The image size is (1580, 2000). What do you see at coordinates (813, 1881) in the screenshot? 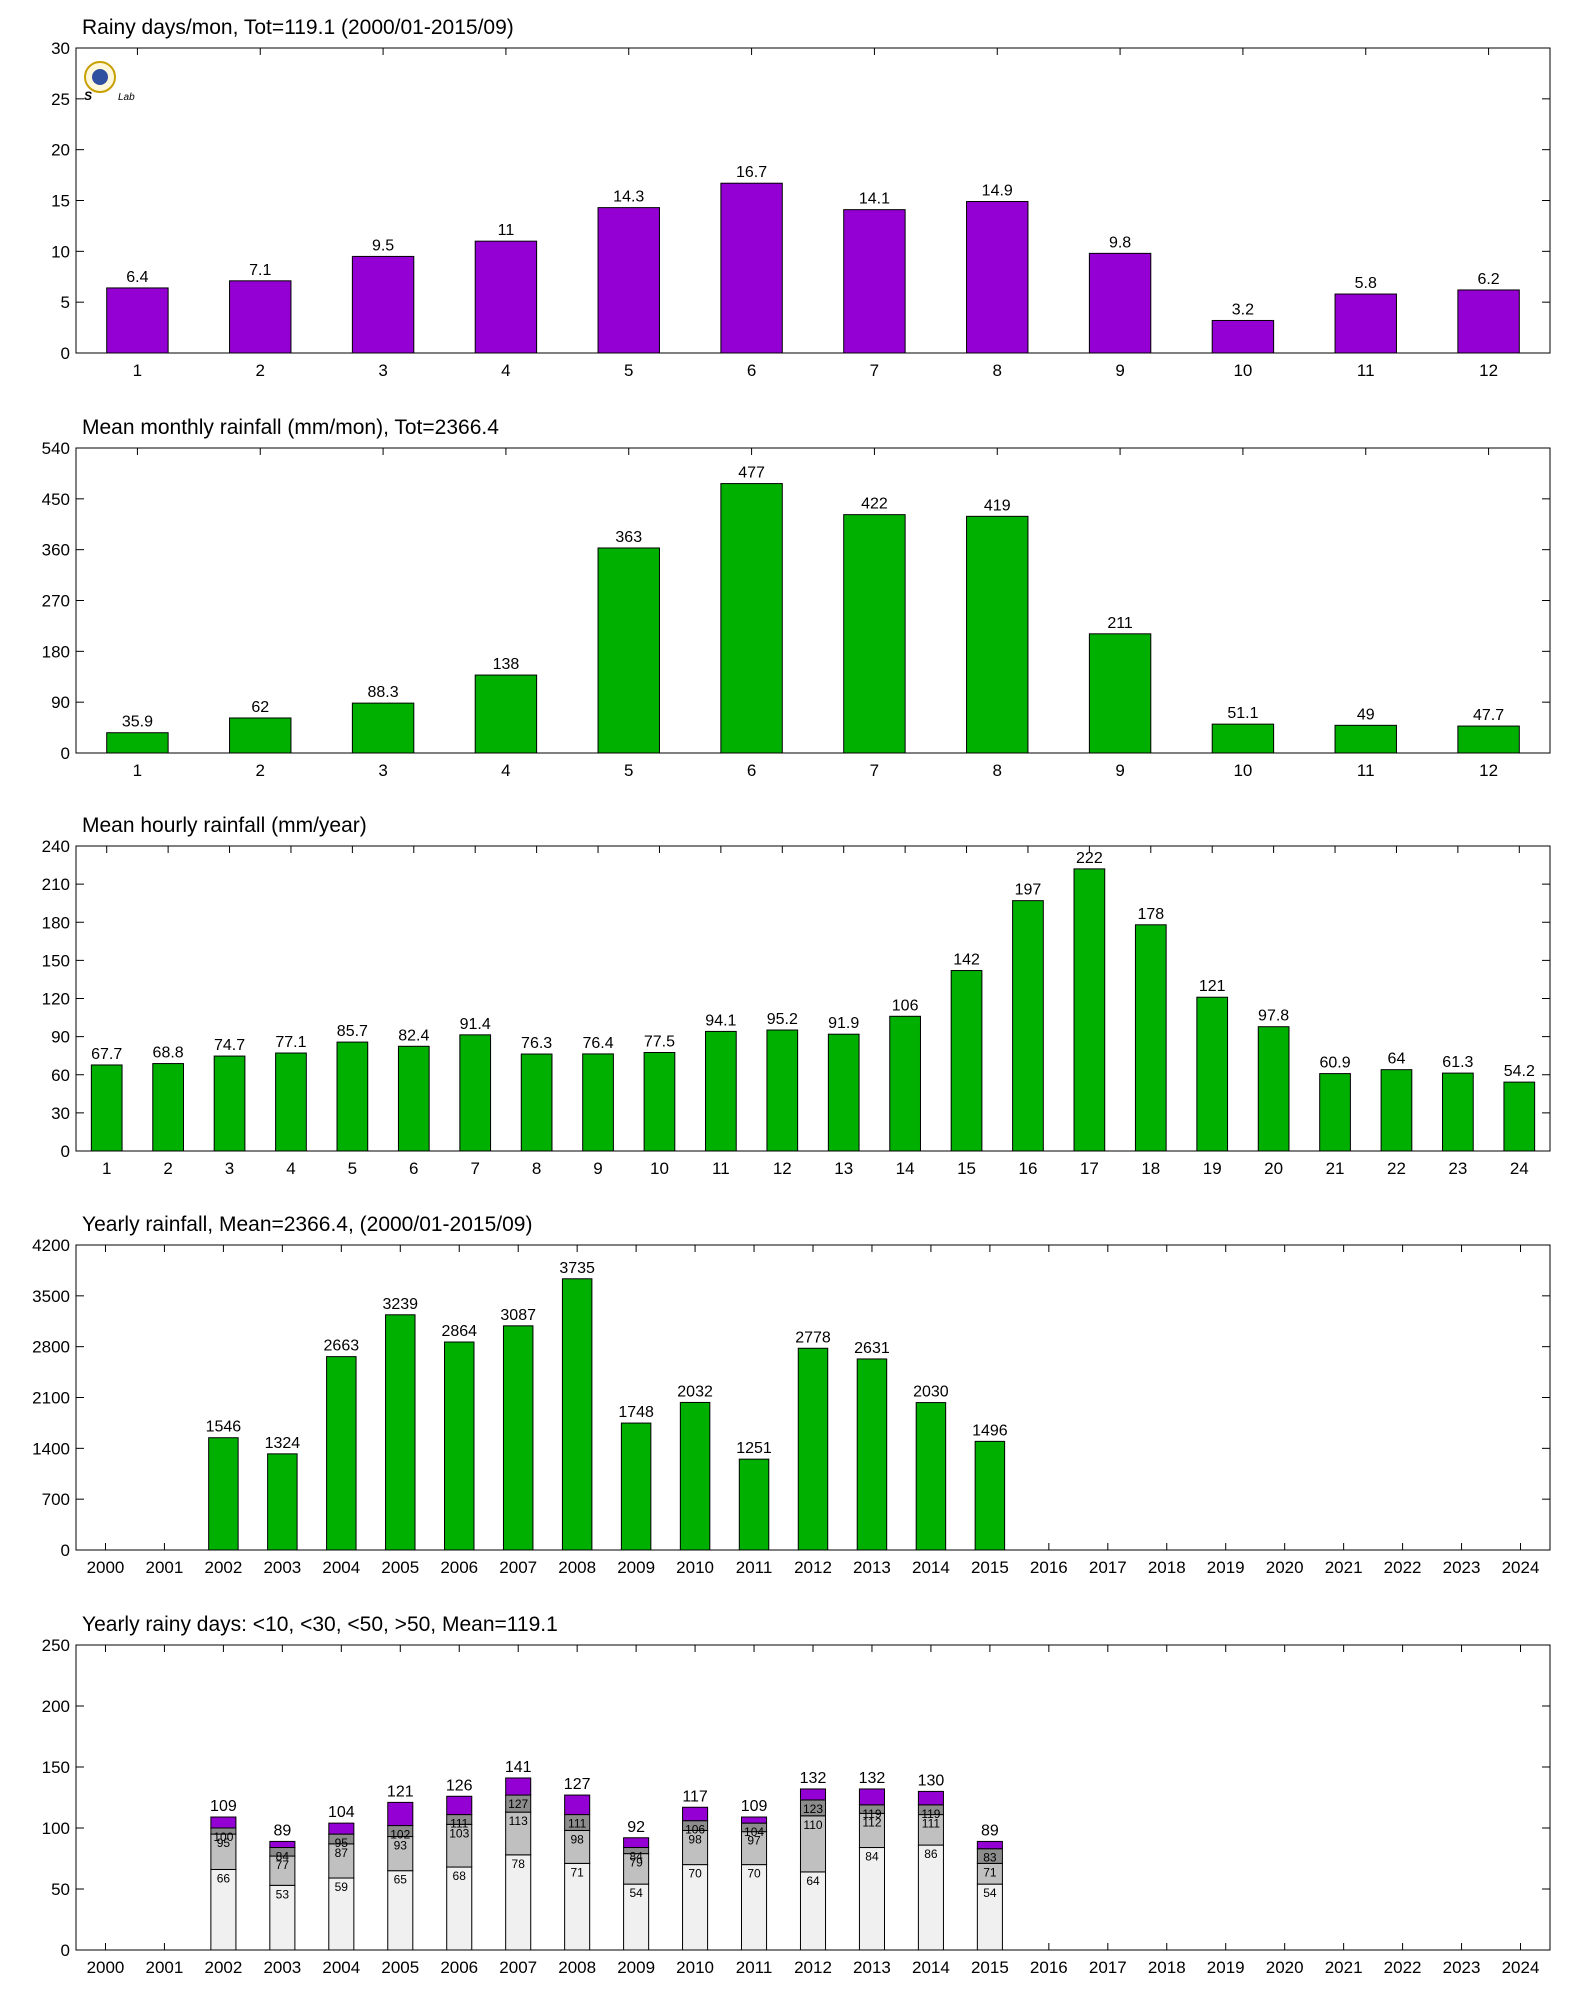
I see `segment-label-lt10: 64` at bounding box center [813, 1881].